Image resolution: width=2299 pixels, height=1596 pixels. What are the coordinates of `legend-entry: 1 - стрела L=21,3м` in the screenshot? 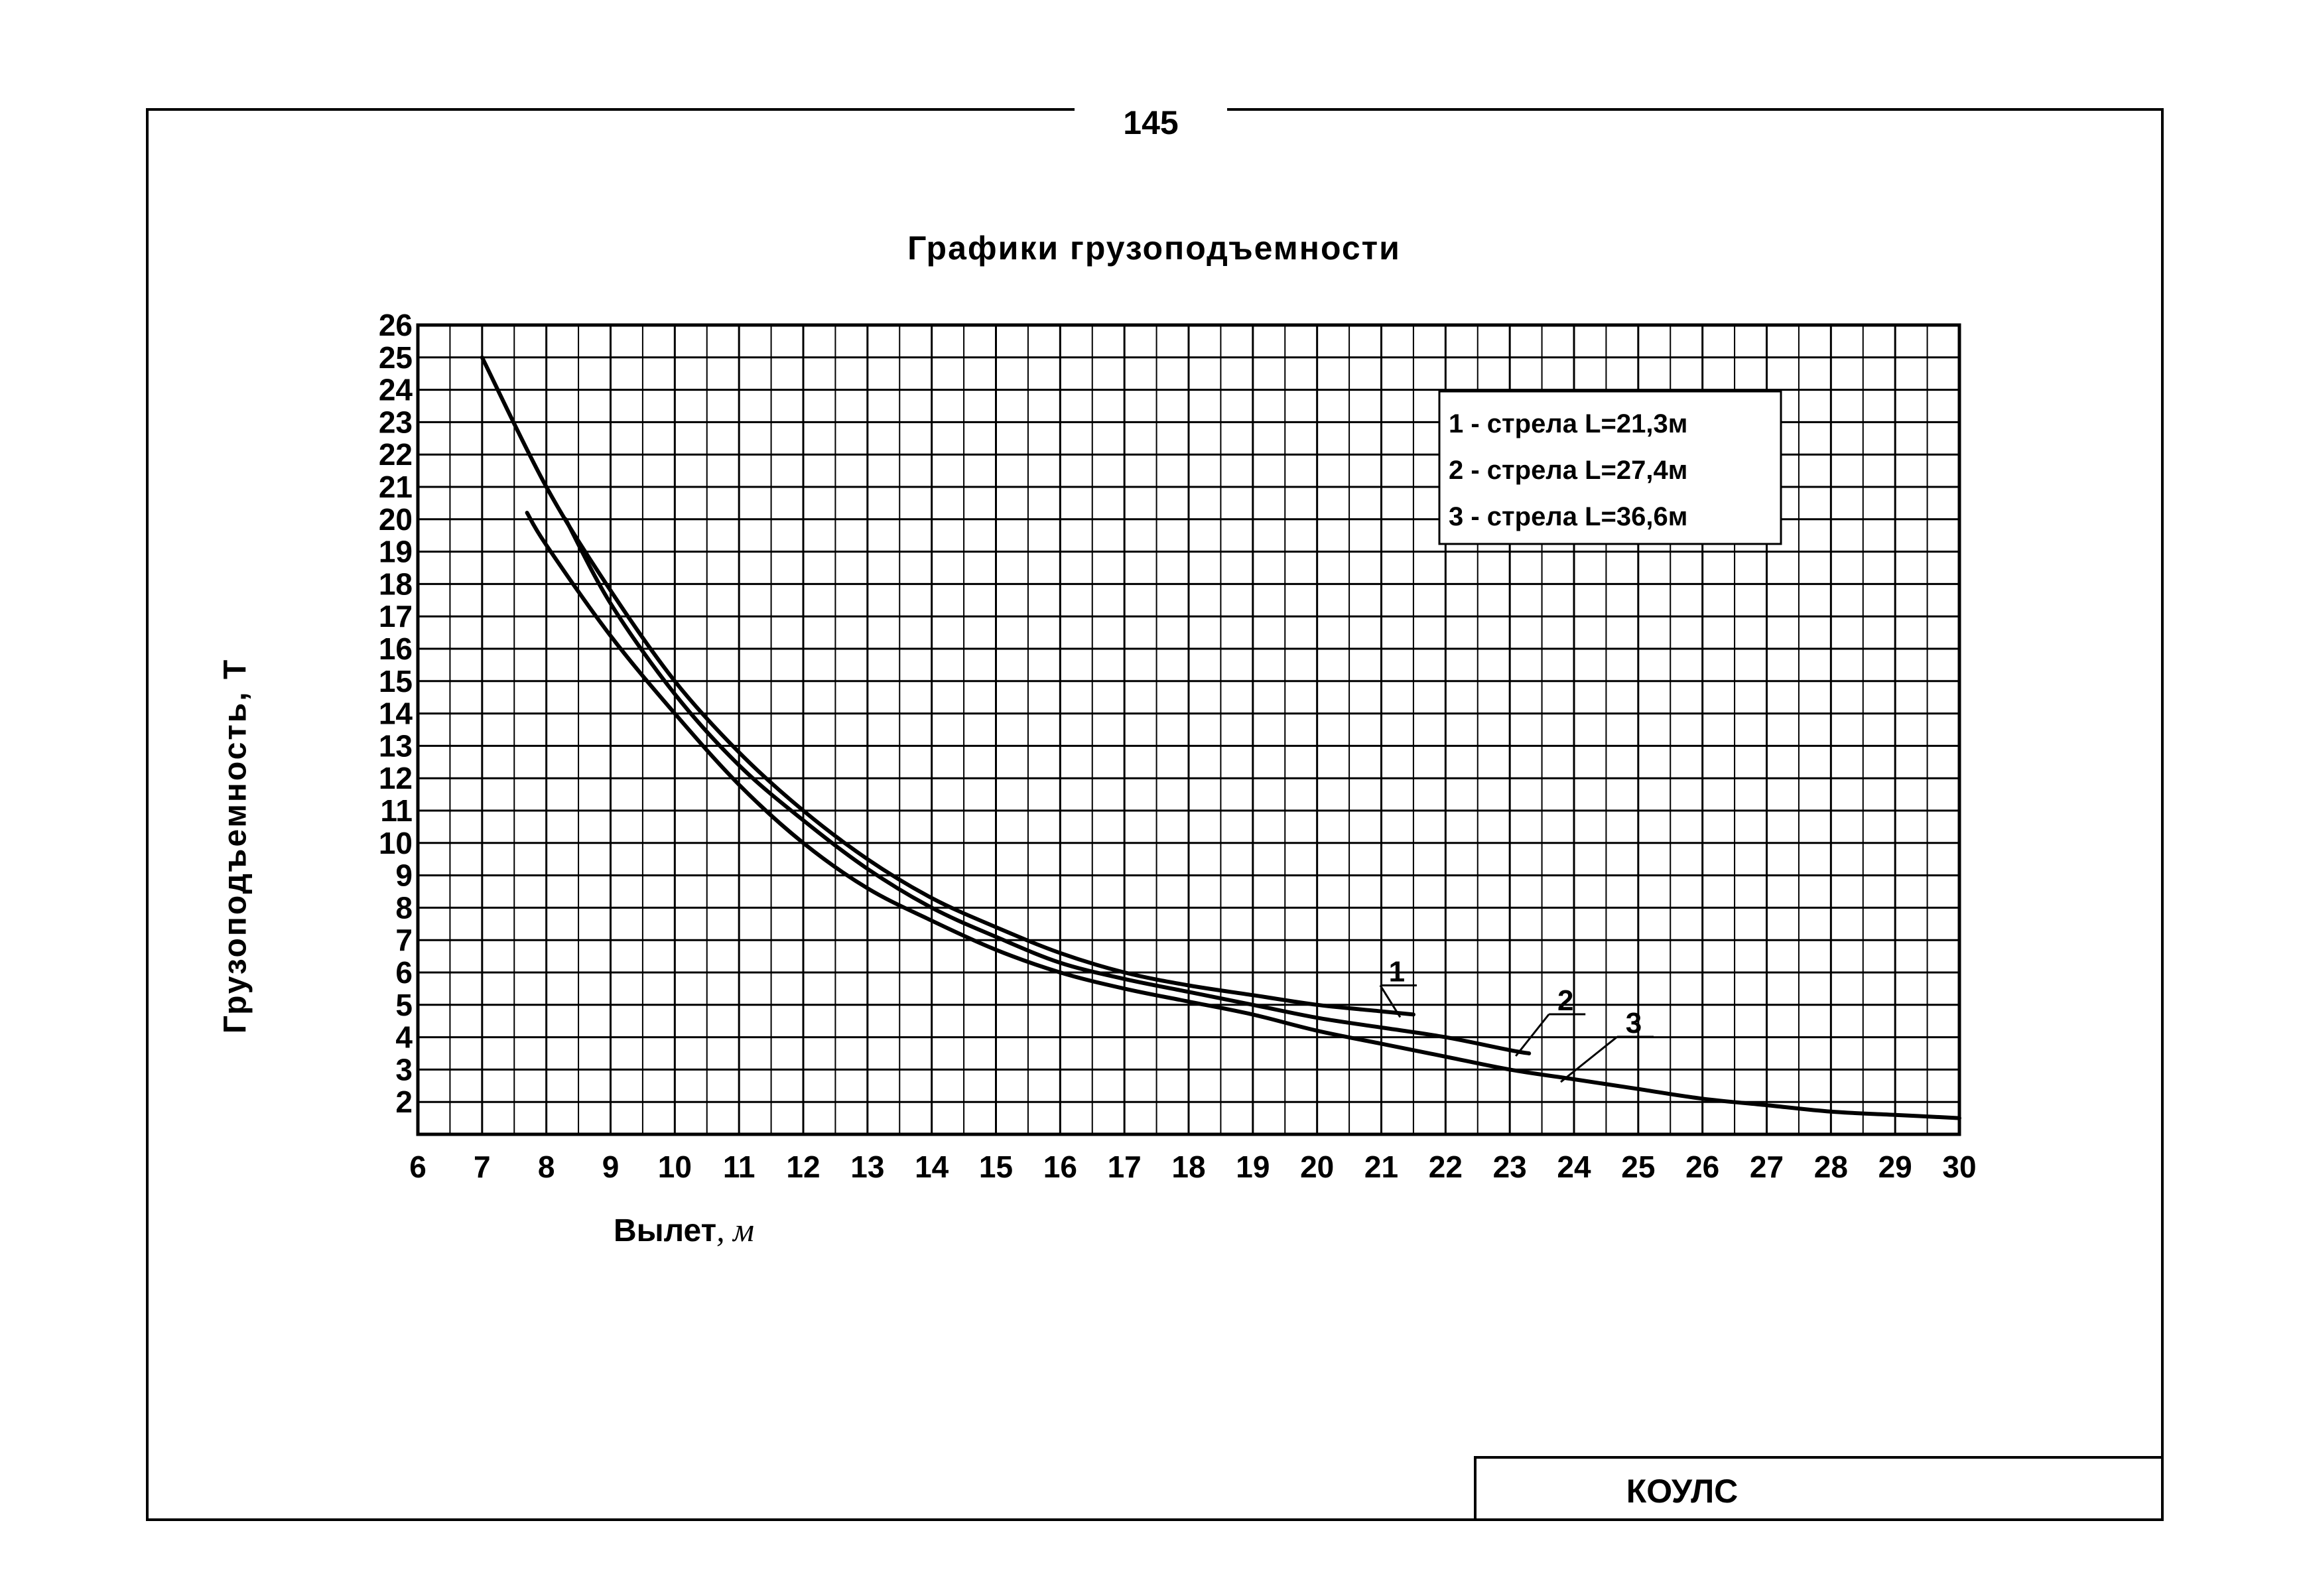 It's located at (1568, 423).